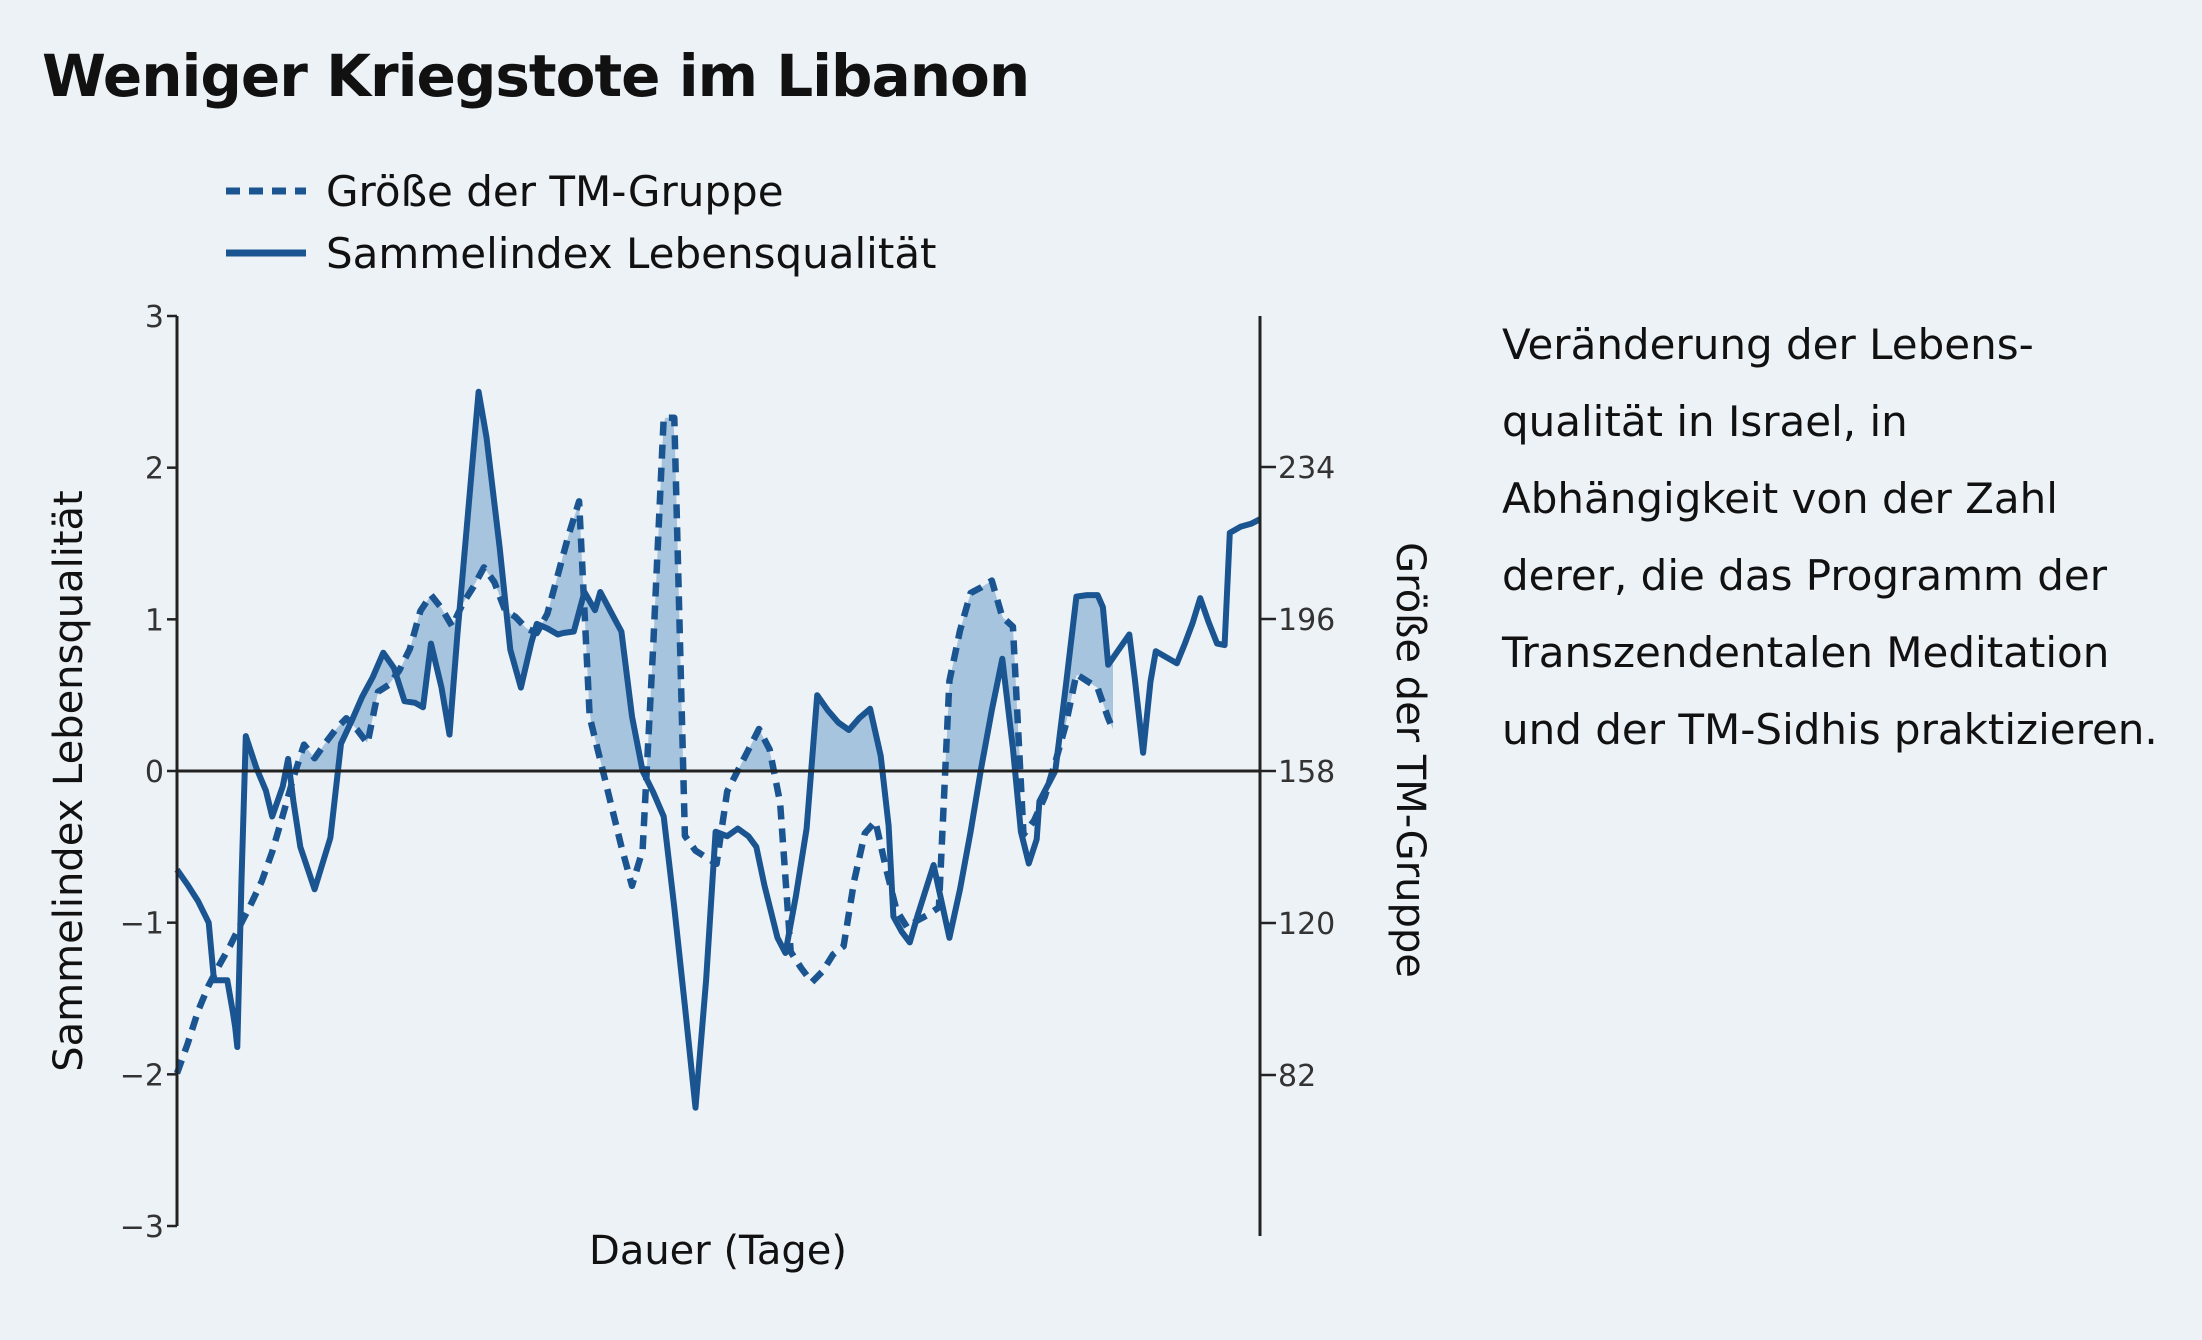 Image resolution: width=2202 pixels, height=1340 pixels. I want to click on left-tick-label: 2, so click(154, 469).